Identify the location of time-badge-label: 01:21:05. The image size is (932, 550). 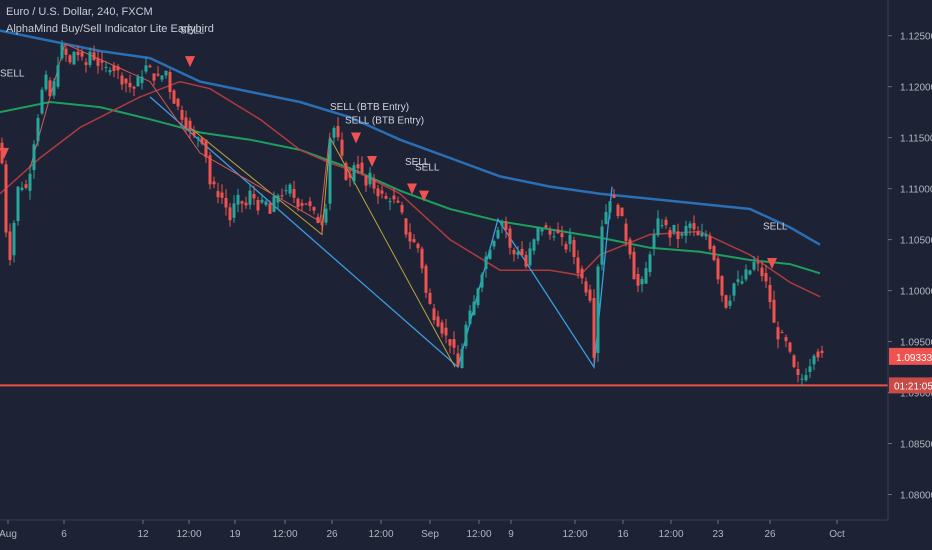
(913, 386).